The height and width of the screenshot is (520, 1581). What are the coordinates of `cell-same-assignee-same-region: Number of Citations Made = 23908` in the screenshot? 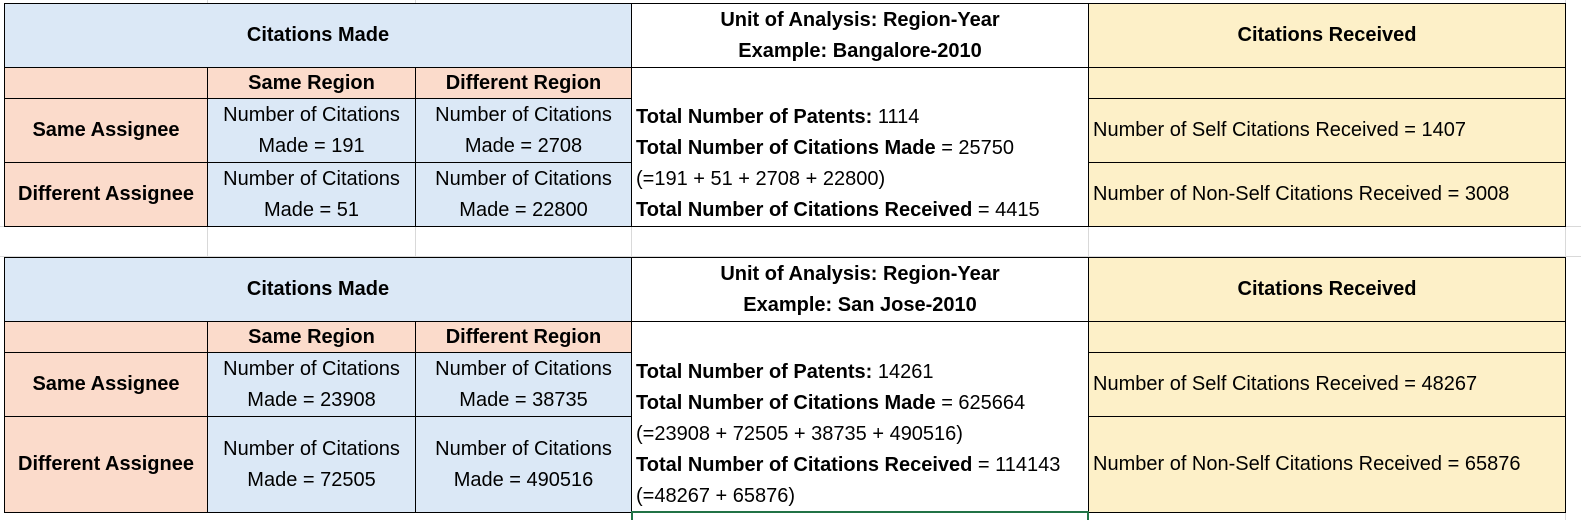 It's located at (311, 384).